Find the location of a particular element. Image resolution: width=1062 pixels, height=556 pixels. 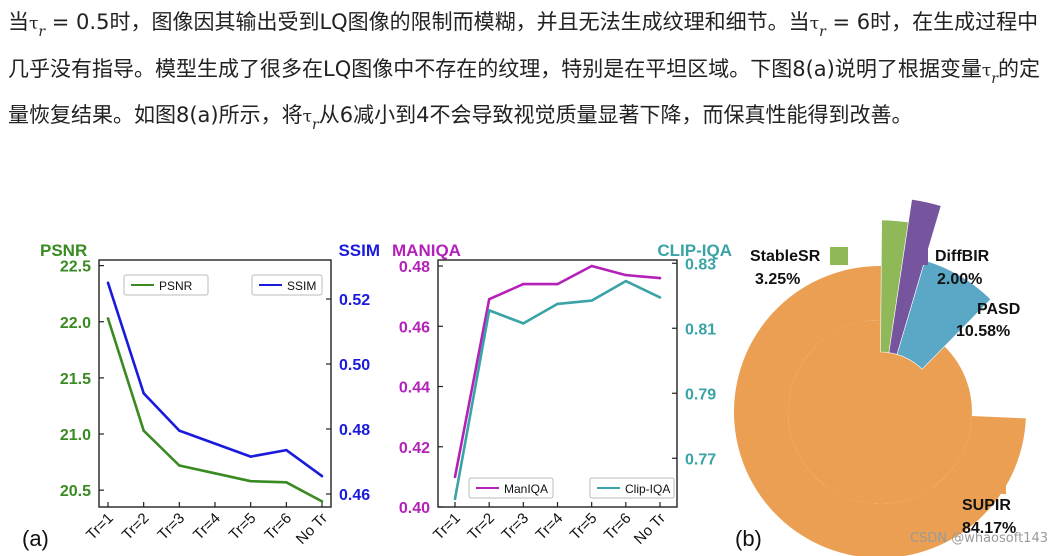

legend-name: SUPIR is located at coordinates (986, 505).